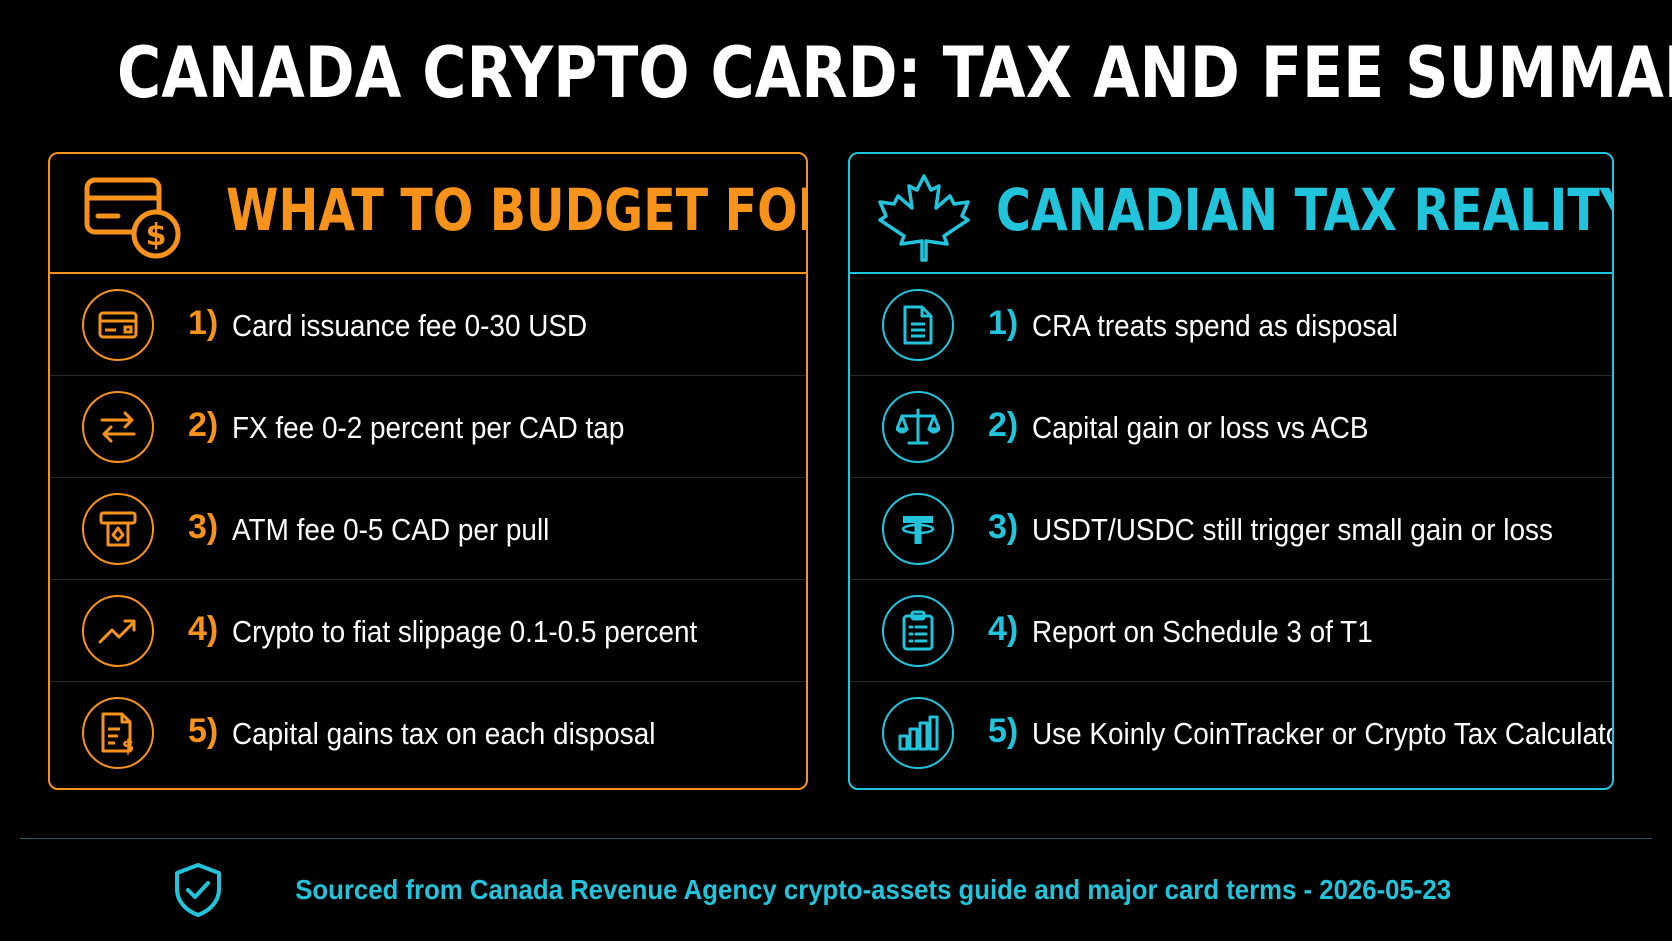 This screenshot has height=941, width=1672. I want to click on budget-item: 1) Card issuance fee 0-30 USD, so click(428, 325).